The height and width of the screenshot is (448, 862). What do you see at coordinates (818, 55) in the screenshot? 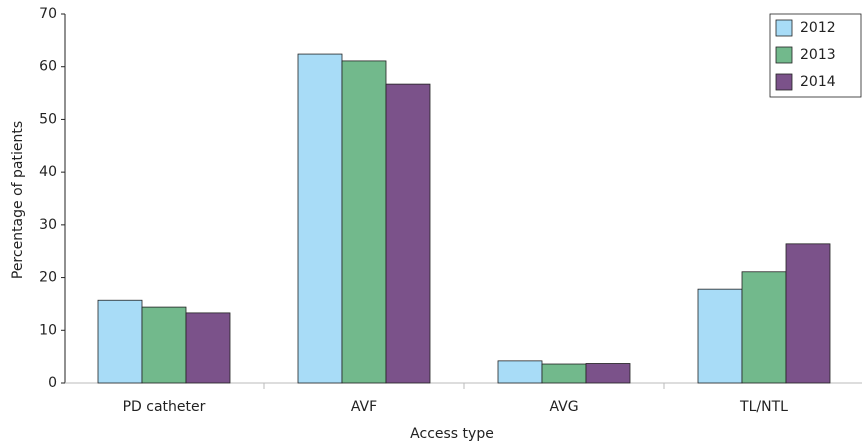
I see `legend-label: 2013` at bounding box center [818, 55].